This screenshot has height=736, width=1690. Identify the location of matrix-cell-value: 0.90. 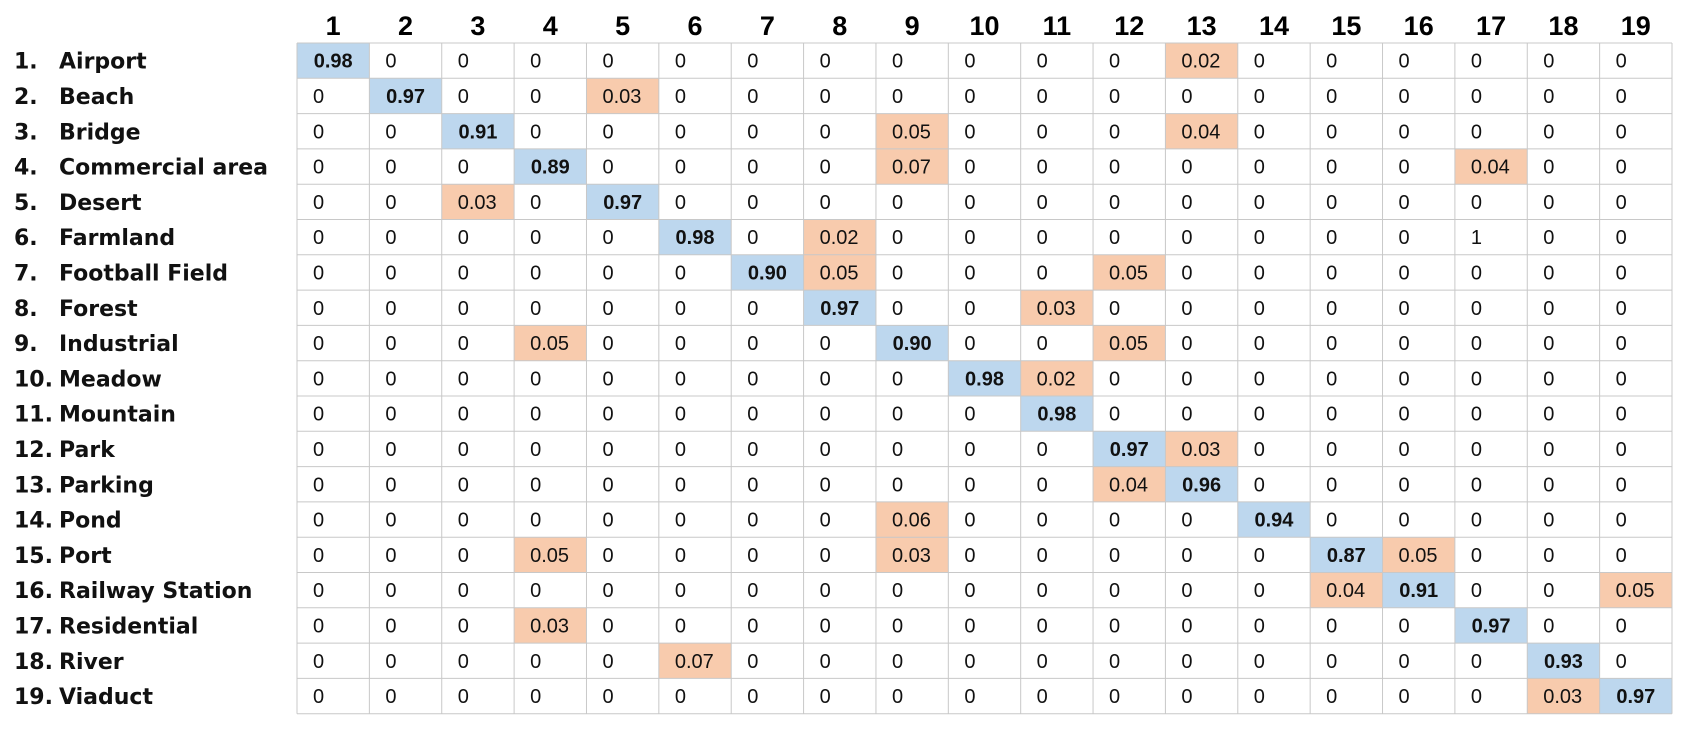
(912, 344).